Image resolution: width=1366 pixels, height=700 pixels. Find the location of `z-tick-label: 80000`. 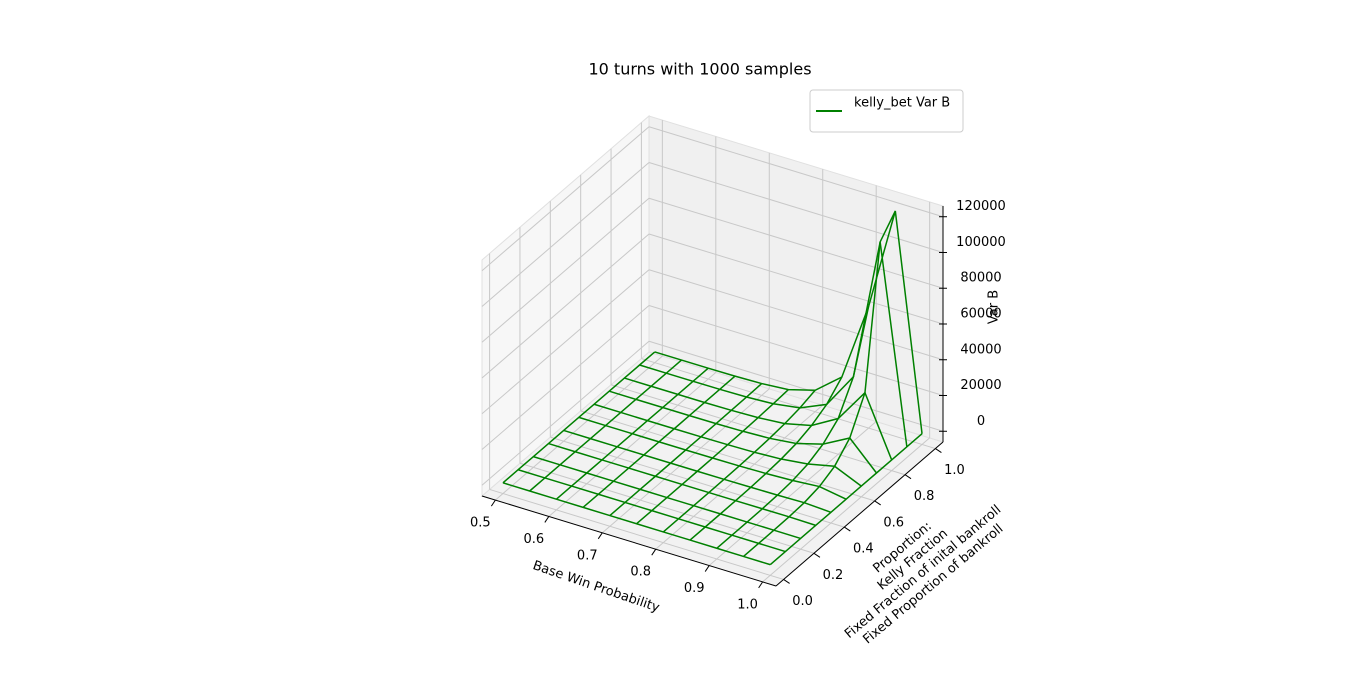

z-tick-label: 80000 is located at coordinates (980, 278).